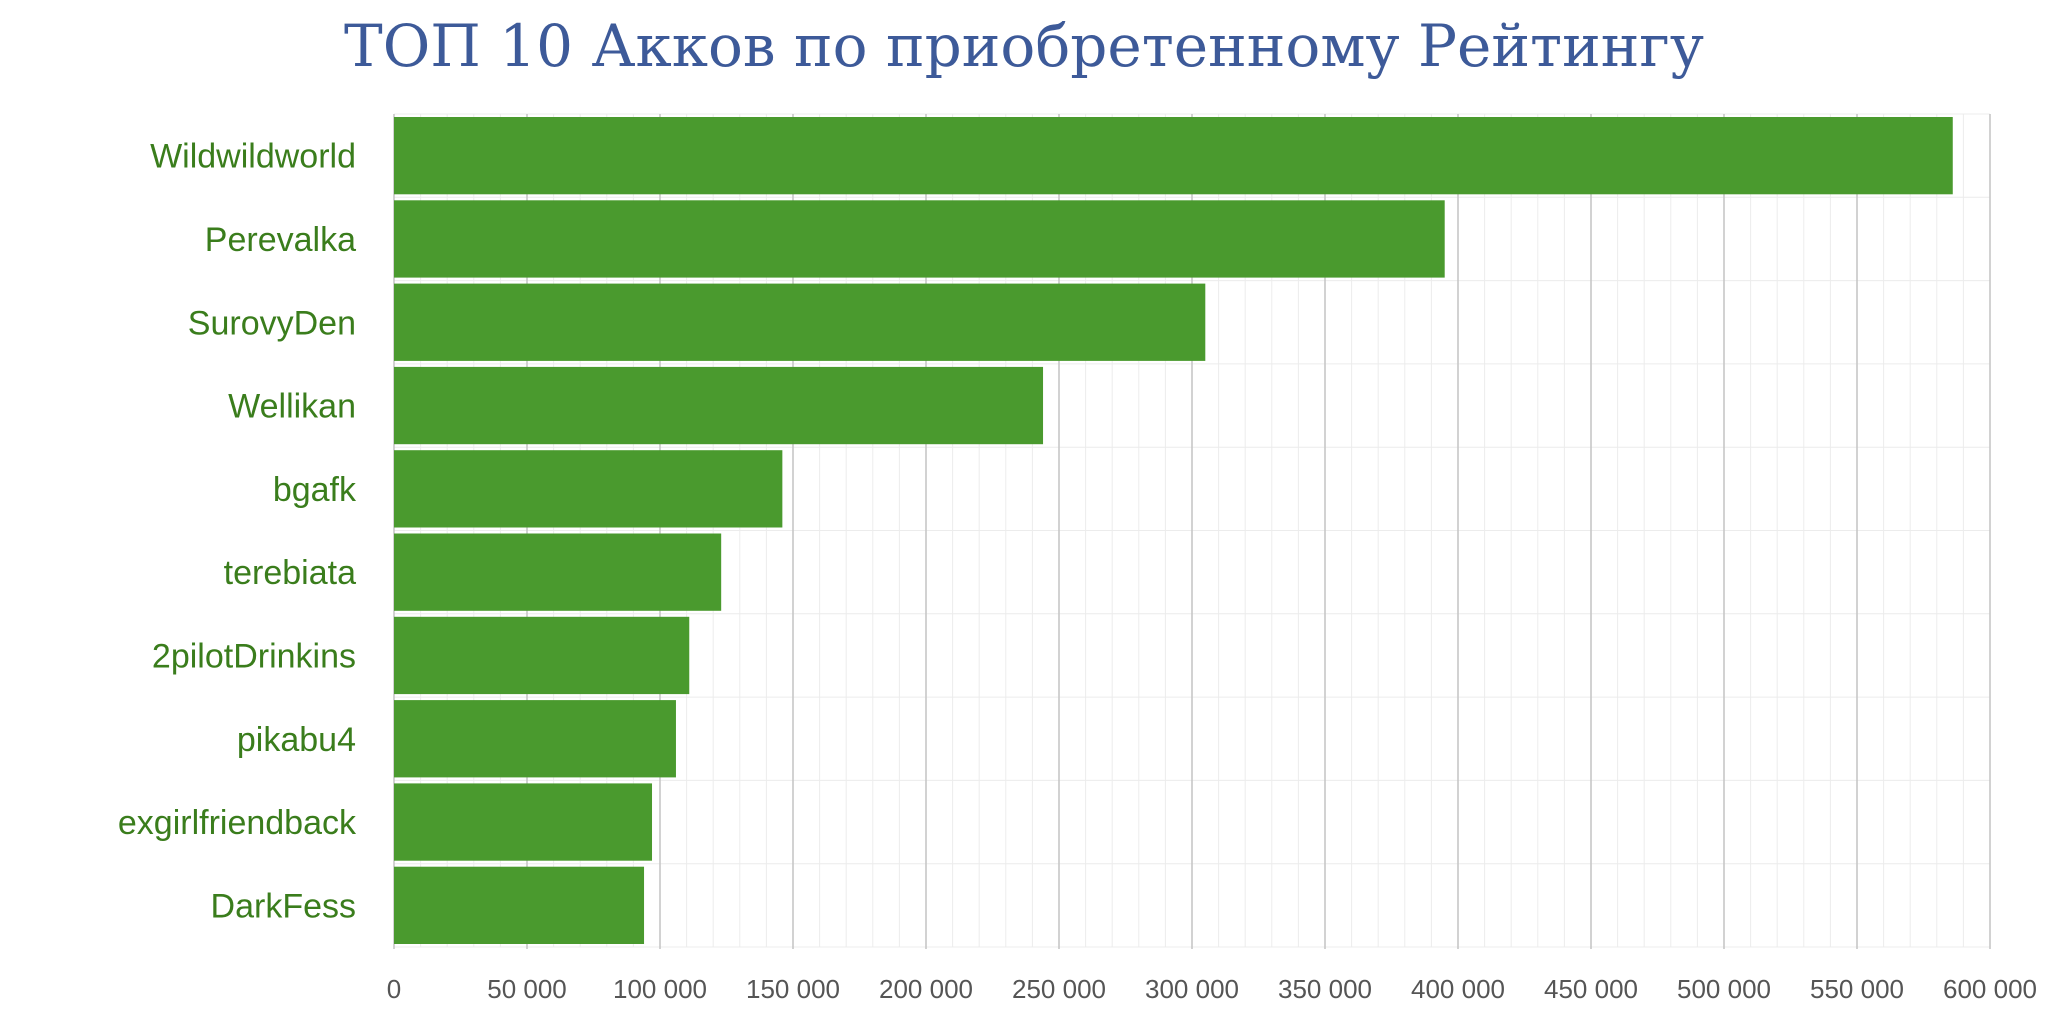 The height and width of the screenshot is (1009, 2048). What do you see at coordinates (793, 989) in the screenshot?
I see `x-tick-label: 150 000` at bounding box center [793, 989].